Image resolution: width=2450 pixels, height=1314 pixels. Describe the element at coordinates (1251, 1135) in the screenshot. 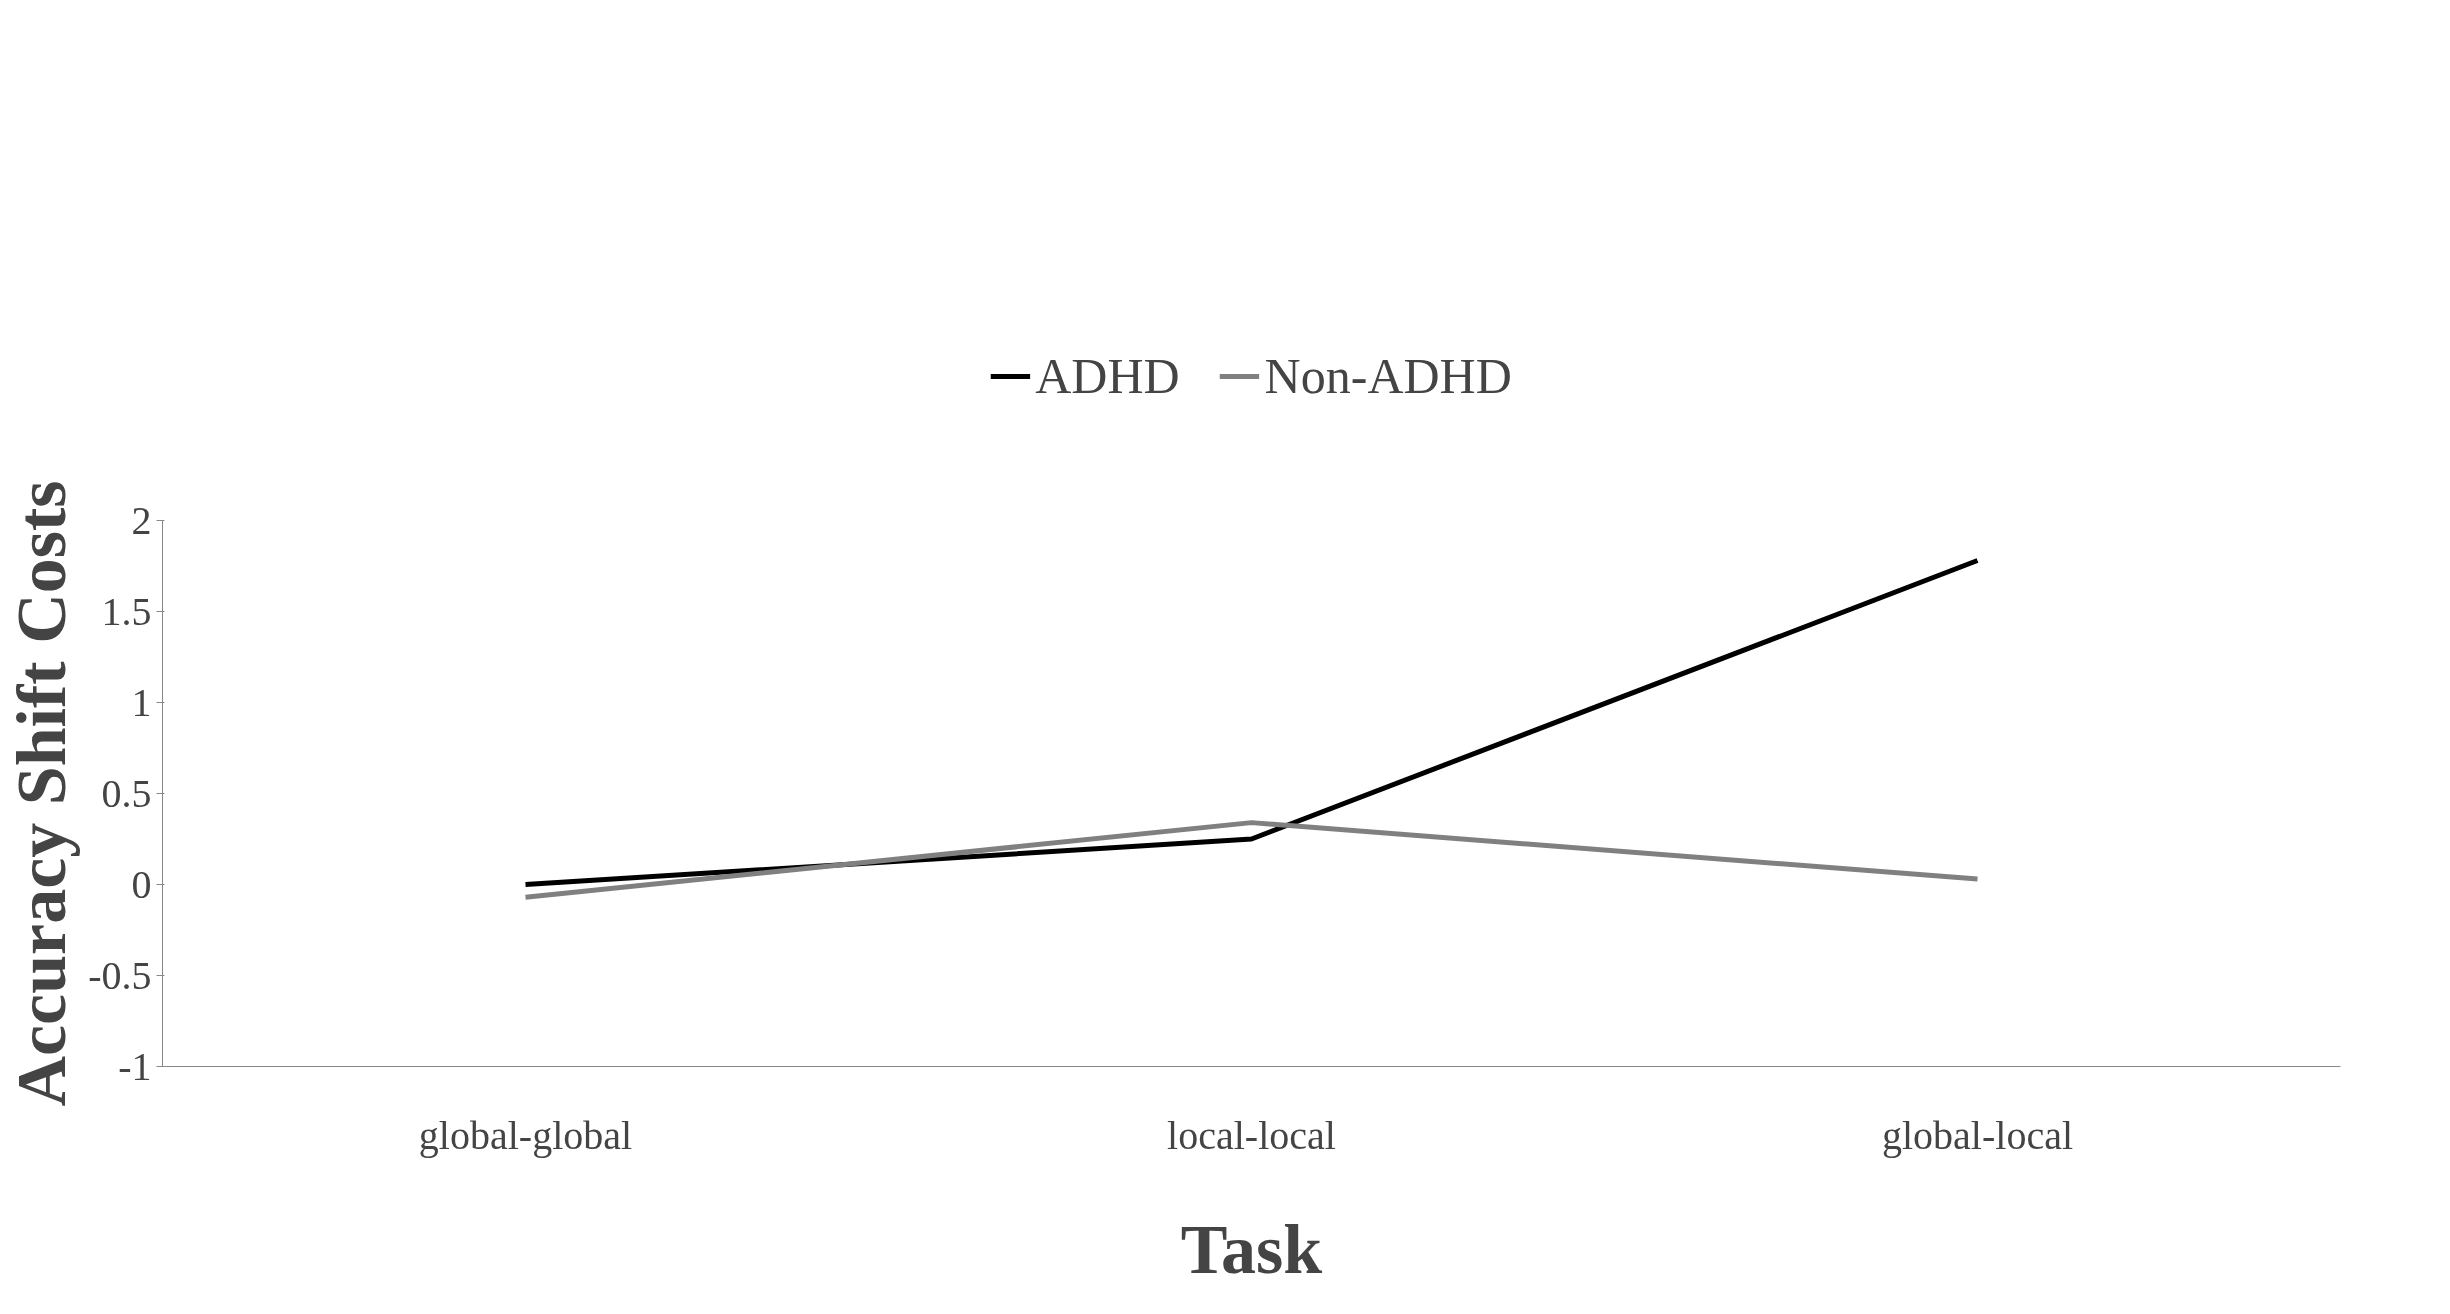

I see `x-tick-label: local-local` at that location.